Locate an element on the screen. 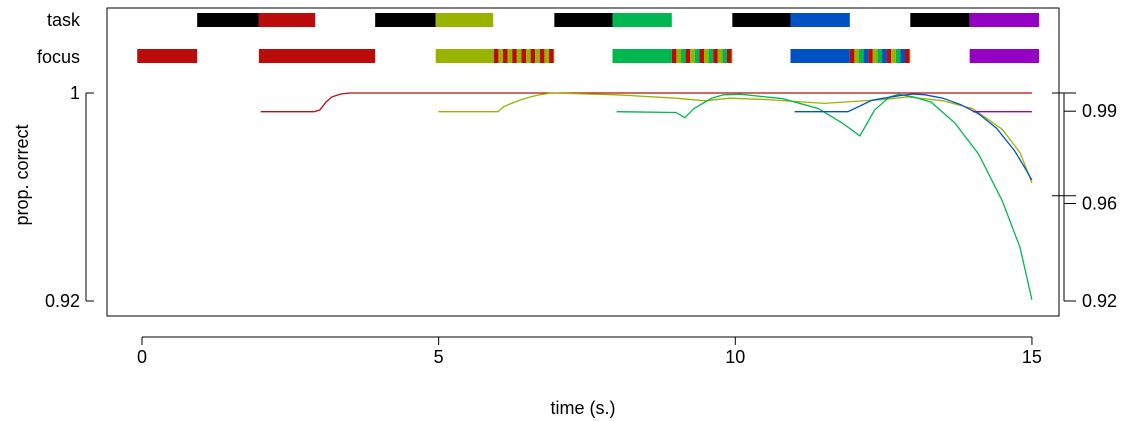 This screenshot has width=1136, height=421. y-tick-label-right: 0.99 is located at coordinates (1099, 111).